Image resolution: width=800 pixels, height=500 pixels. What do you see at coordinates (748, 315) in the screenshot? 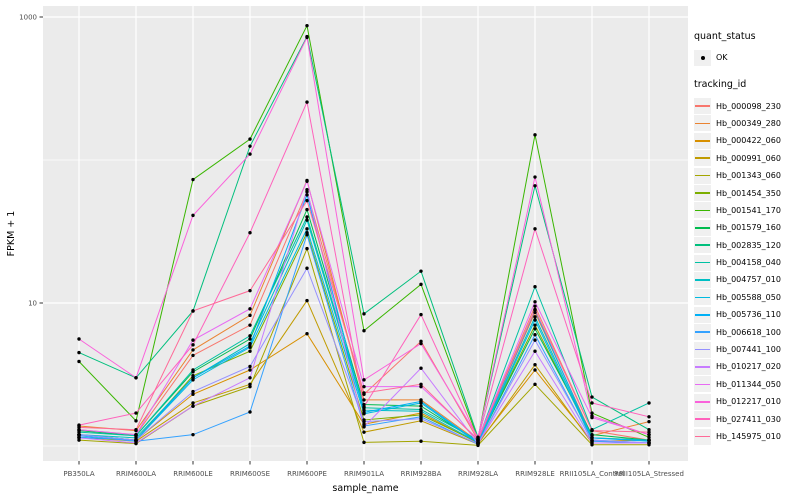
I see `legend-item-label: Hb_005736_110` at bounding box center [748, 315].